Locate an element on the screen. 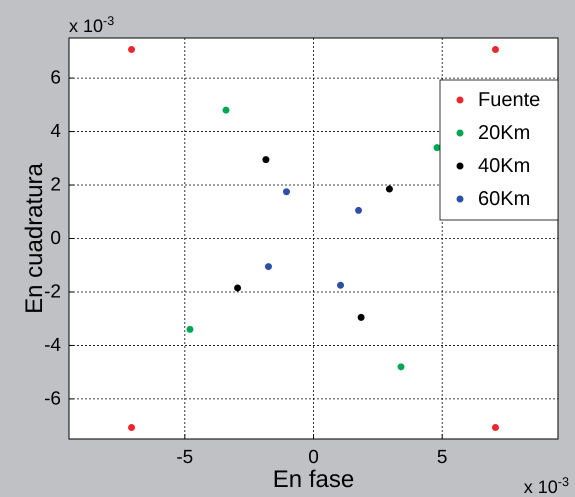  legend-label: 20Km is located at coordinates (504, 133).